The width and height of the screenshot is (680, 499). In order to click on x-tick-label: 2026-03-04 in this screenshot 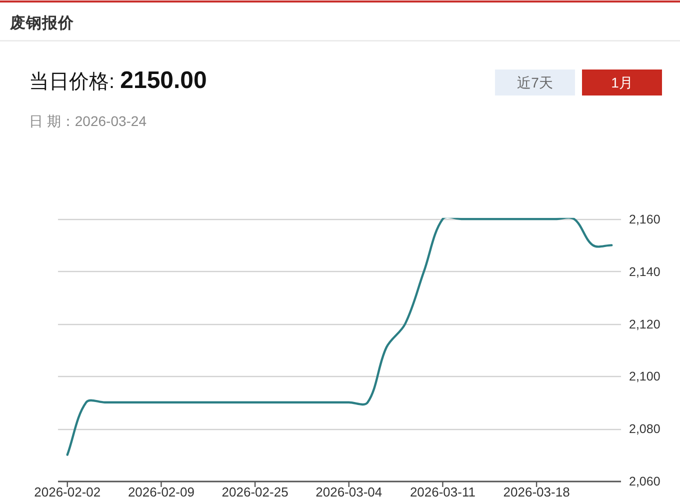, I will do `click(349, 491)`.